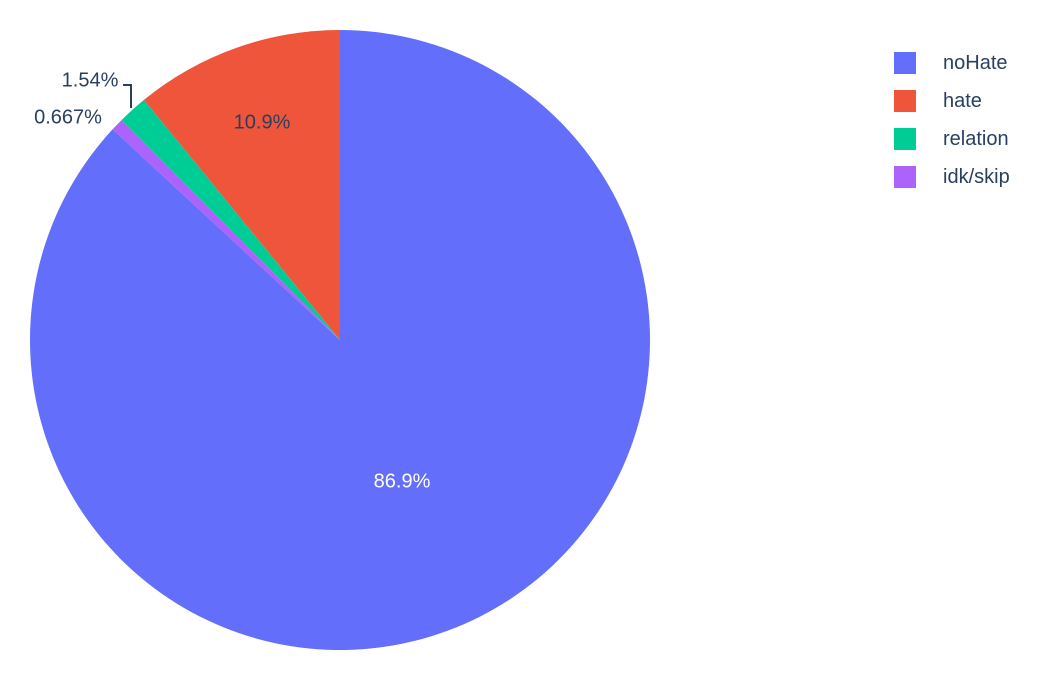  What do you see at coordinates (127, 96) in the screenshot?
I see `label-leader-line` at bounding box center [127, 96].